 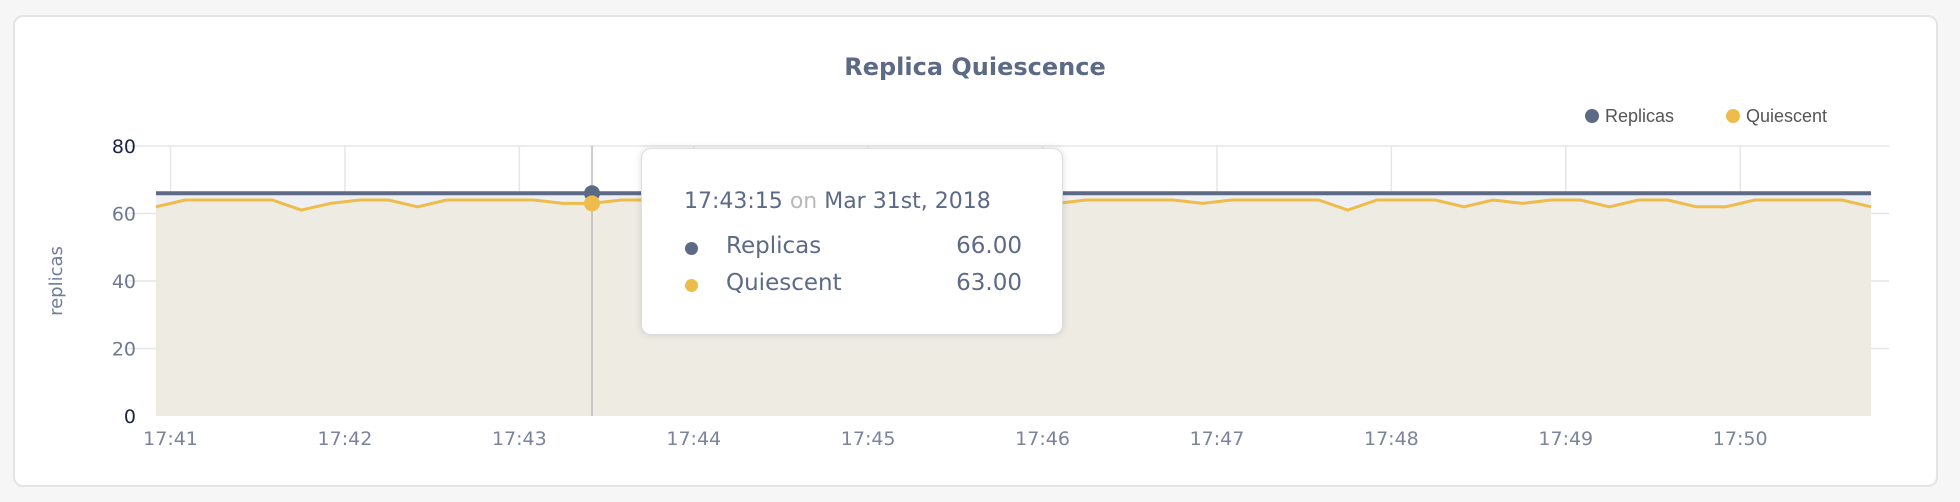 What do you see at coordinates (774, 246) in the screenshot?
I see `tooltip-series-name: Replicas` at bounding box center [774, 246].